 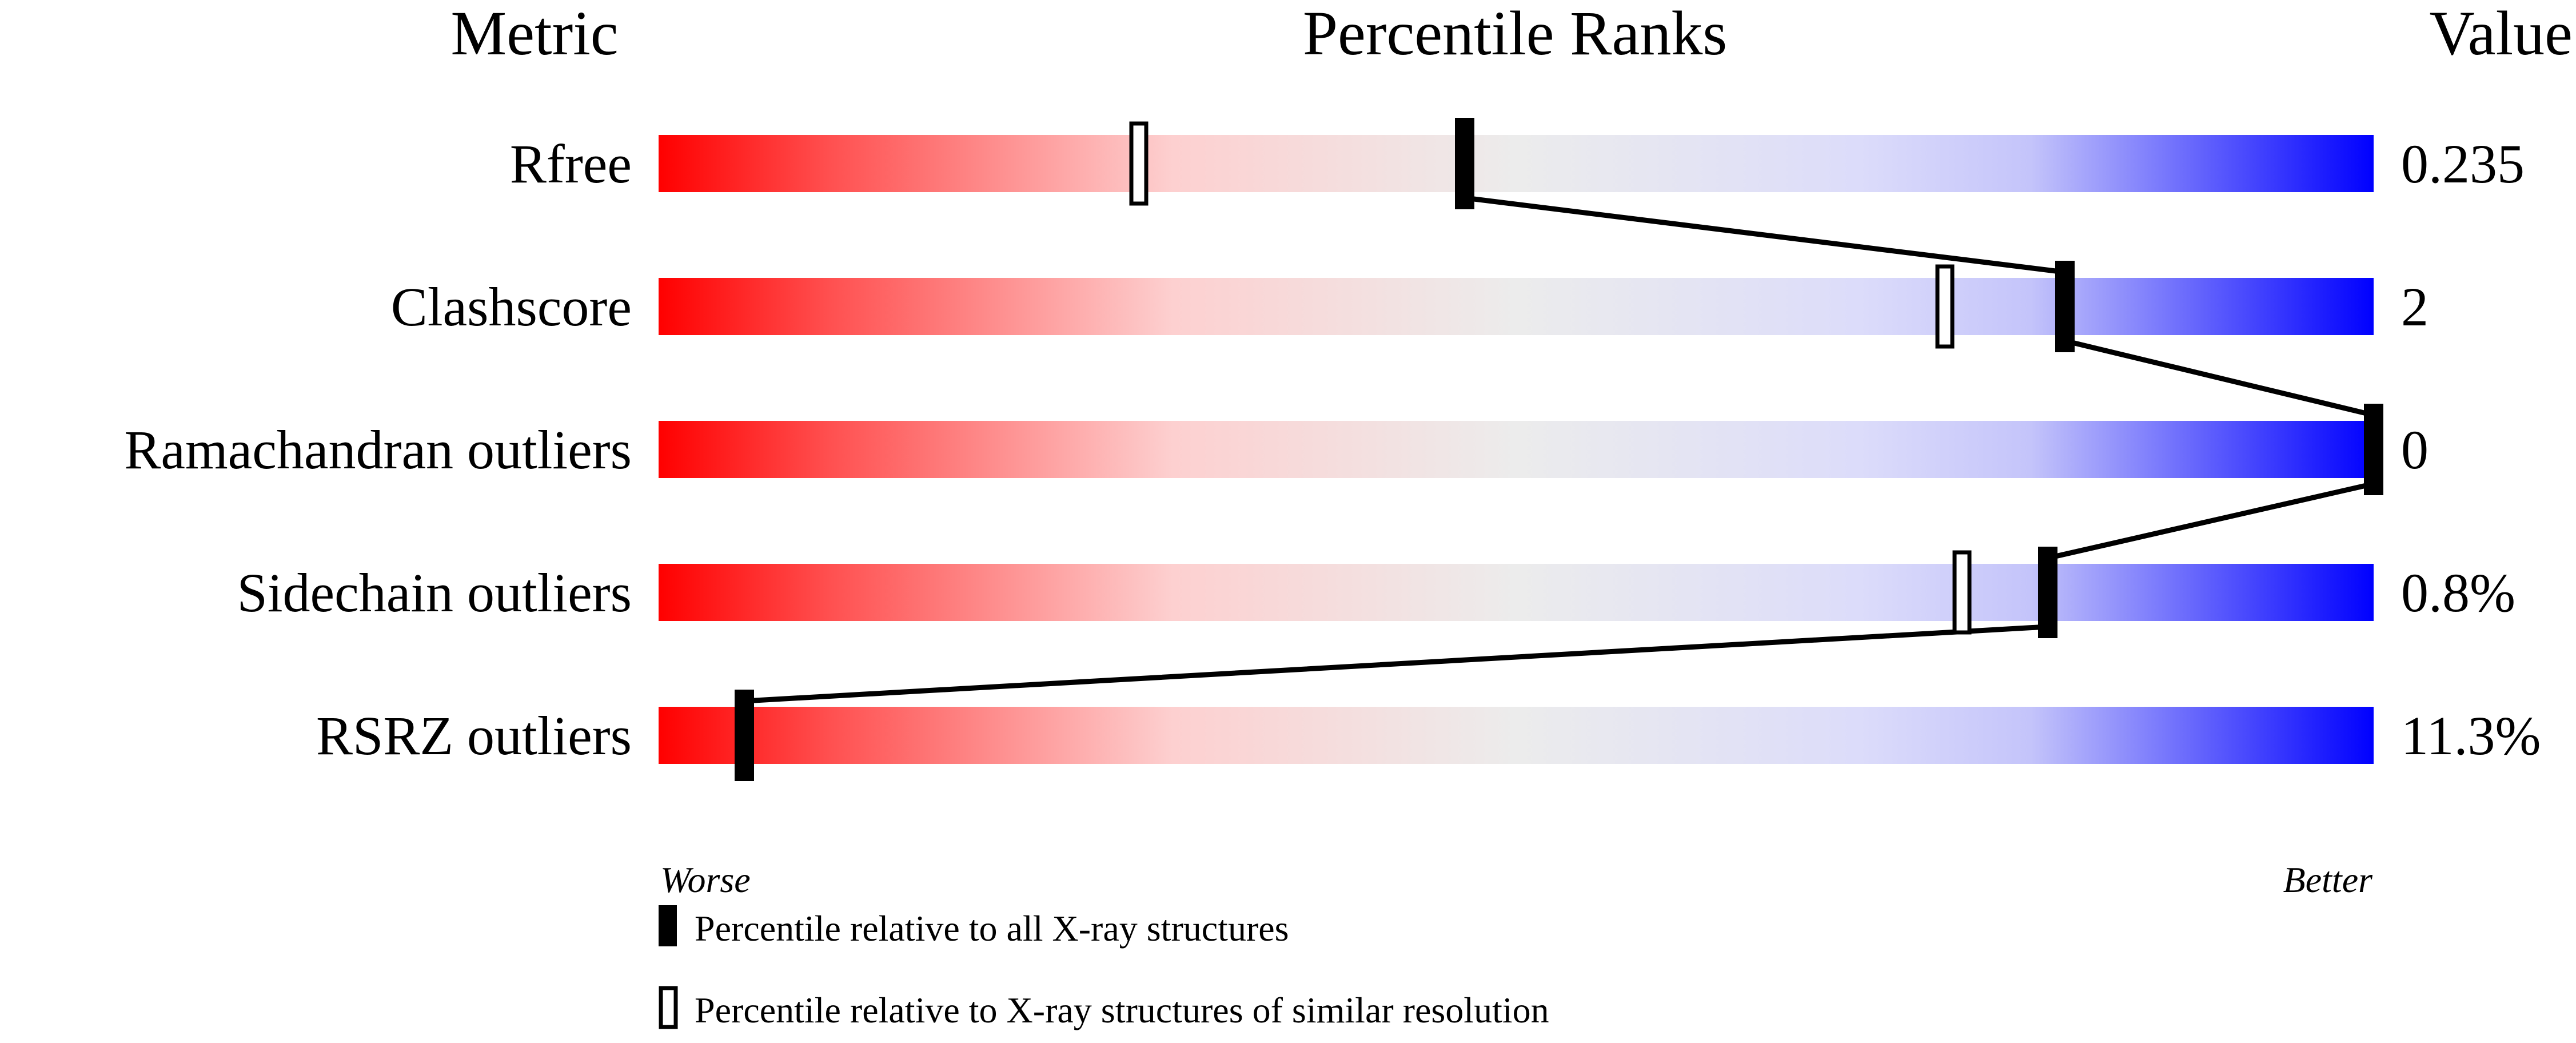 I want to click on legend-open-marker-icon, so click(x=668, y=1008).